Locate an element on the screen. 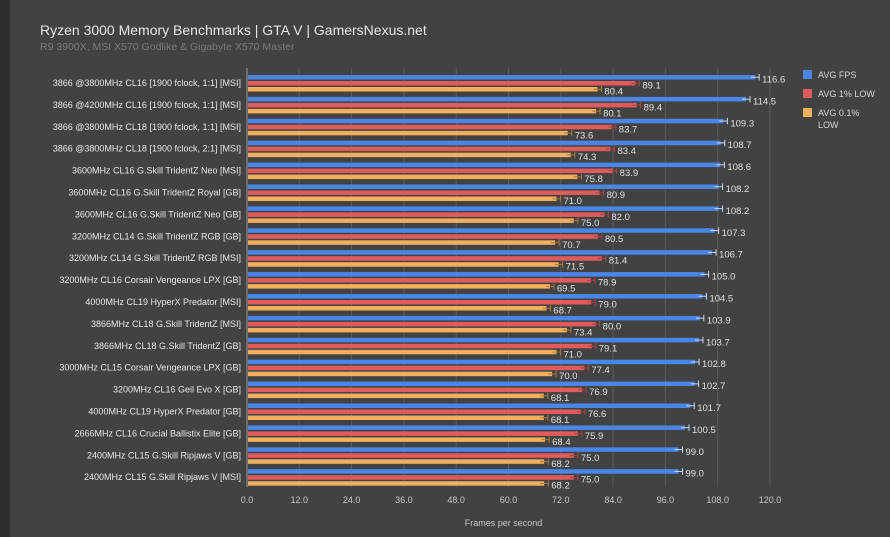  category-label: 3866MHz CL18 G.Skill TridentZ [GB] is located at coordinates (167, 346).